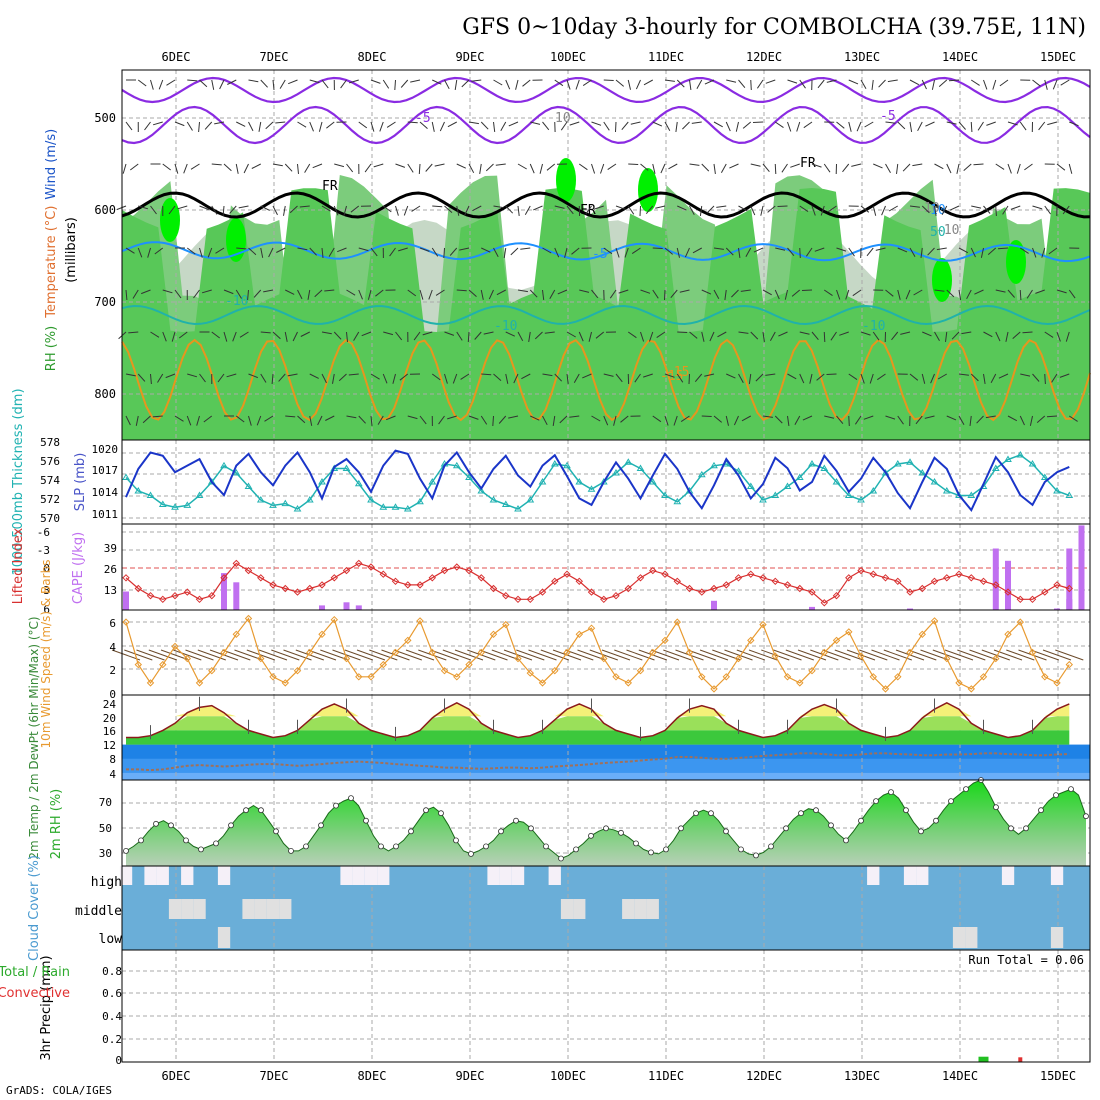 The height and width of the screenshot is (1100, 1100). I want to click on thickness-line, so click(597, 482).